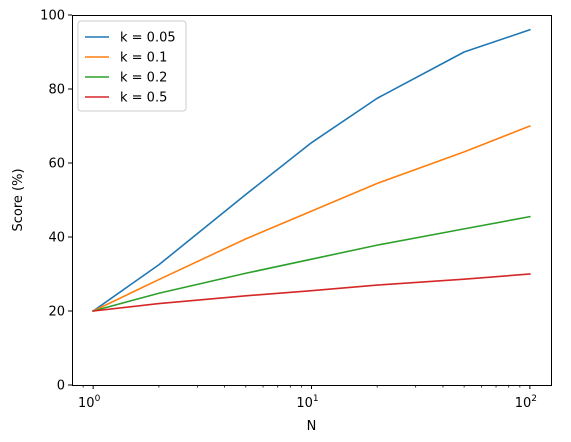 The height and width of the screenshot is (442, 571). I want to click on y-tick-label-2: 40, so click(56, 238).